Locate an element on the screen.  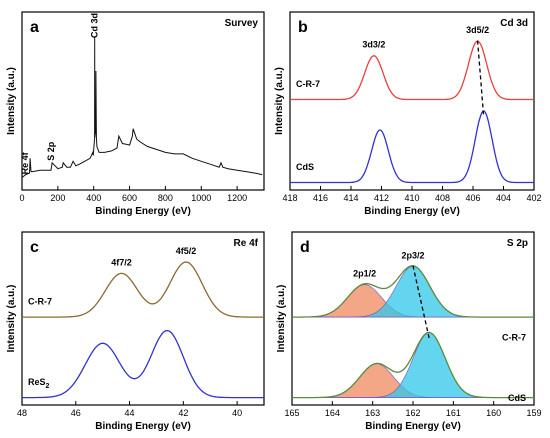
panel-letter: d is located at coordinates (305, 247).